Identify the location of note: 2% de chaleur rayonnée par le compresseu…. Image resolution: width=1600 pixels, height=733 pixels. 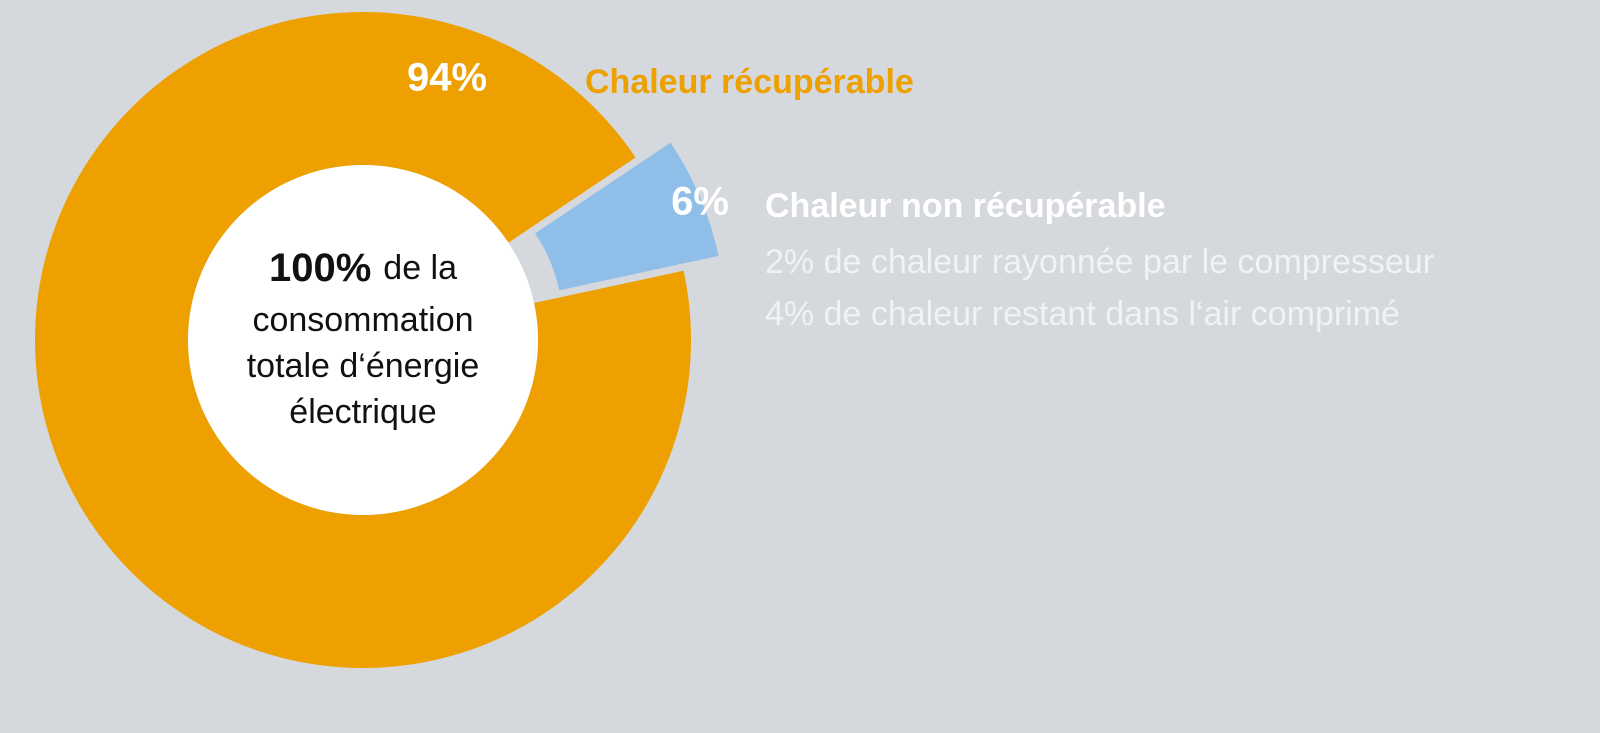
(1099, 262).